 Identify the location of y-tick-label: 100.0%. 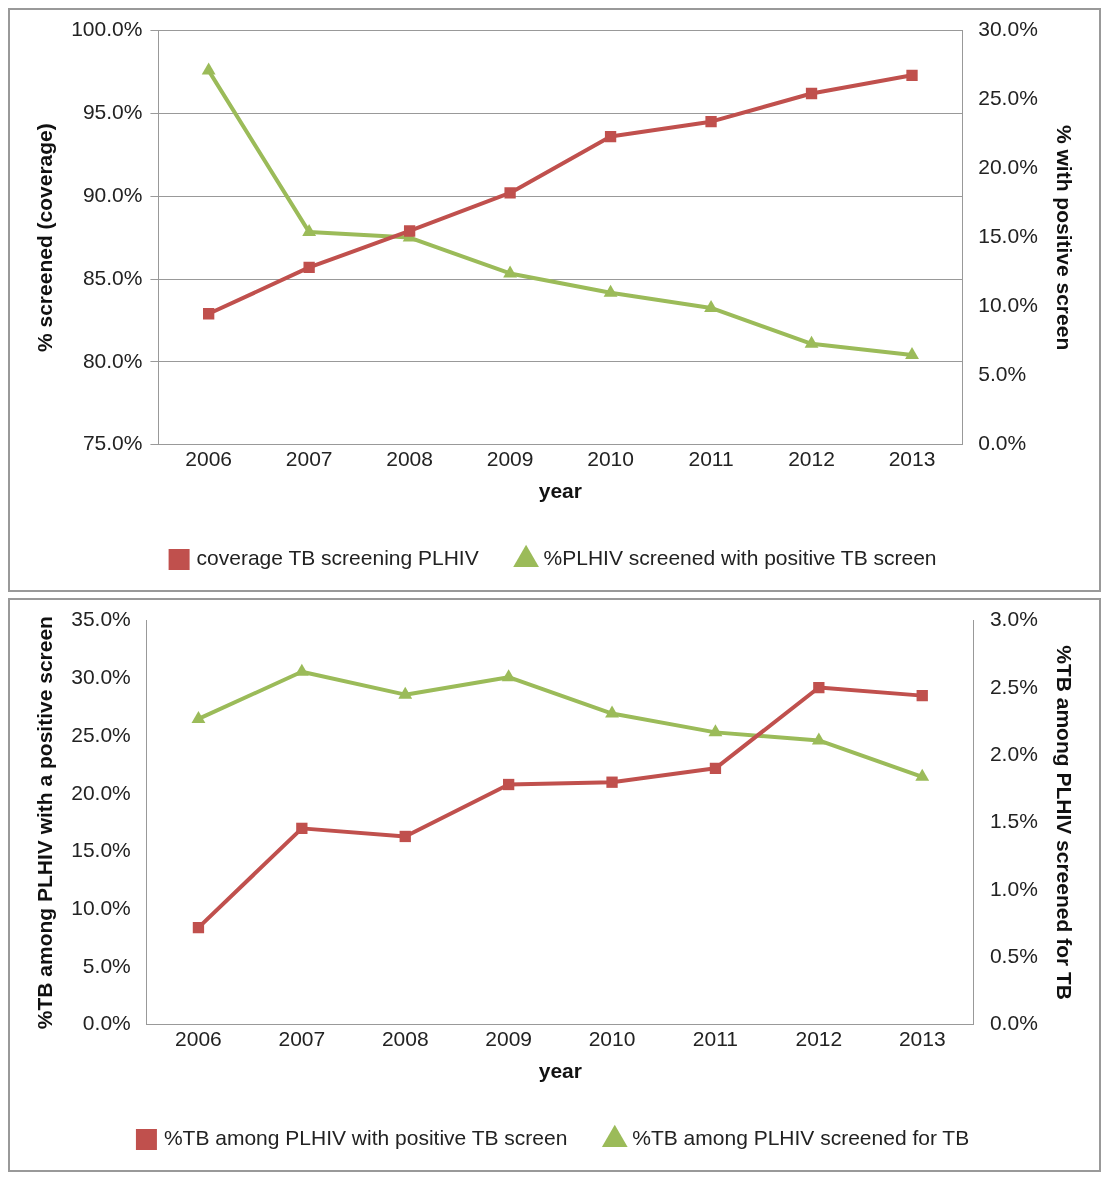
(107, 29).